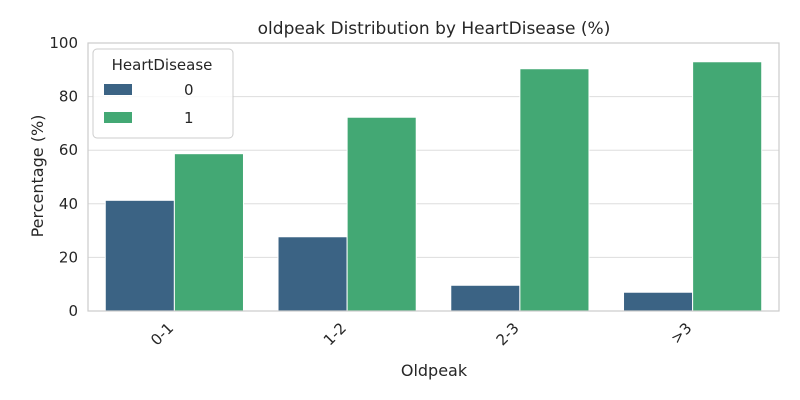  I want to click on y-axis-label: Percentage (%), so click(37, 176).